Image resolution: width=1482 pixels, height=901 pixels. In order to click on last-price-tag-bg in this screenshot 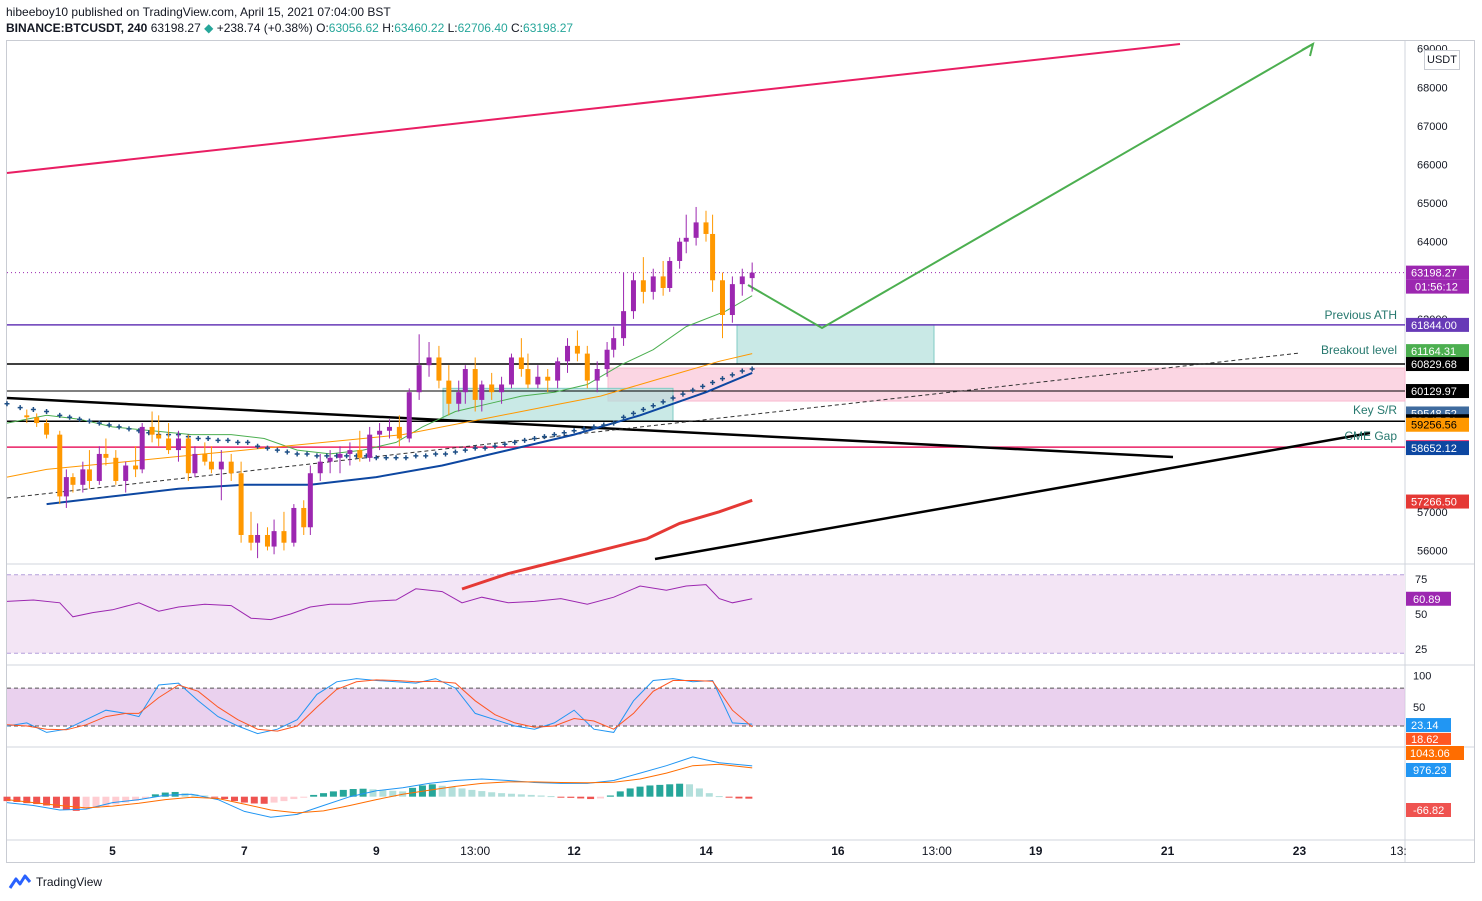, I will do `click(1437, 272)`.